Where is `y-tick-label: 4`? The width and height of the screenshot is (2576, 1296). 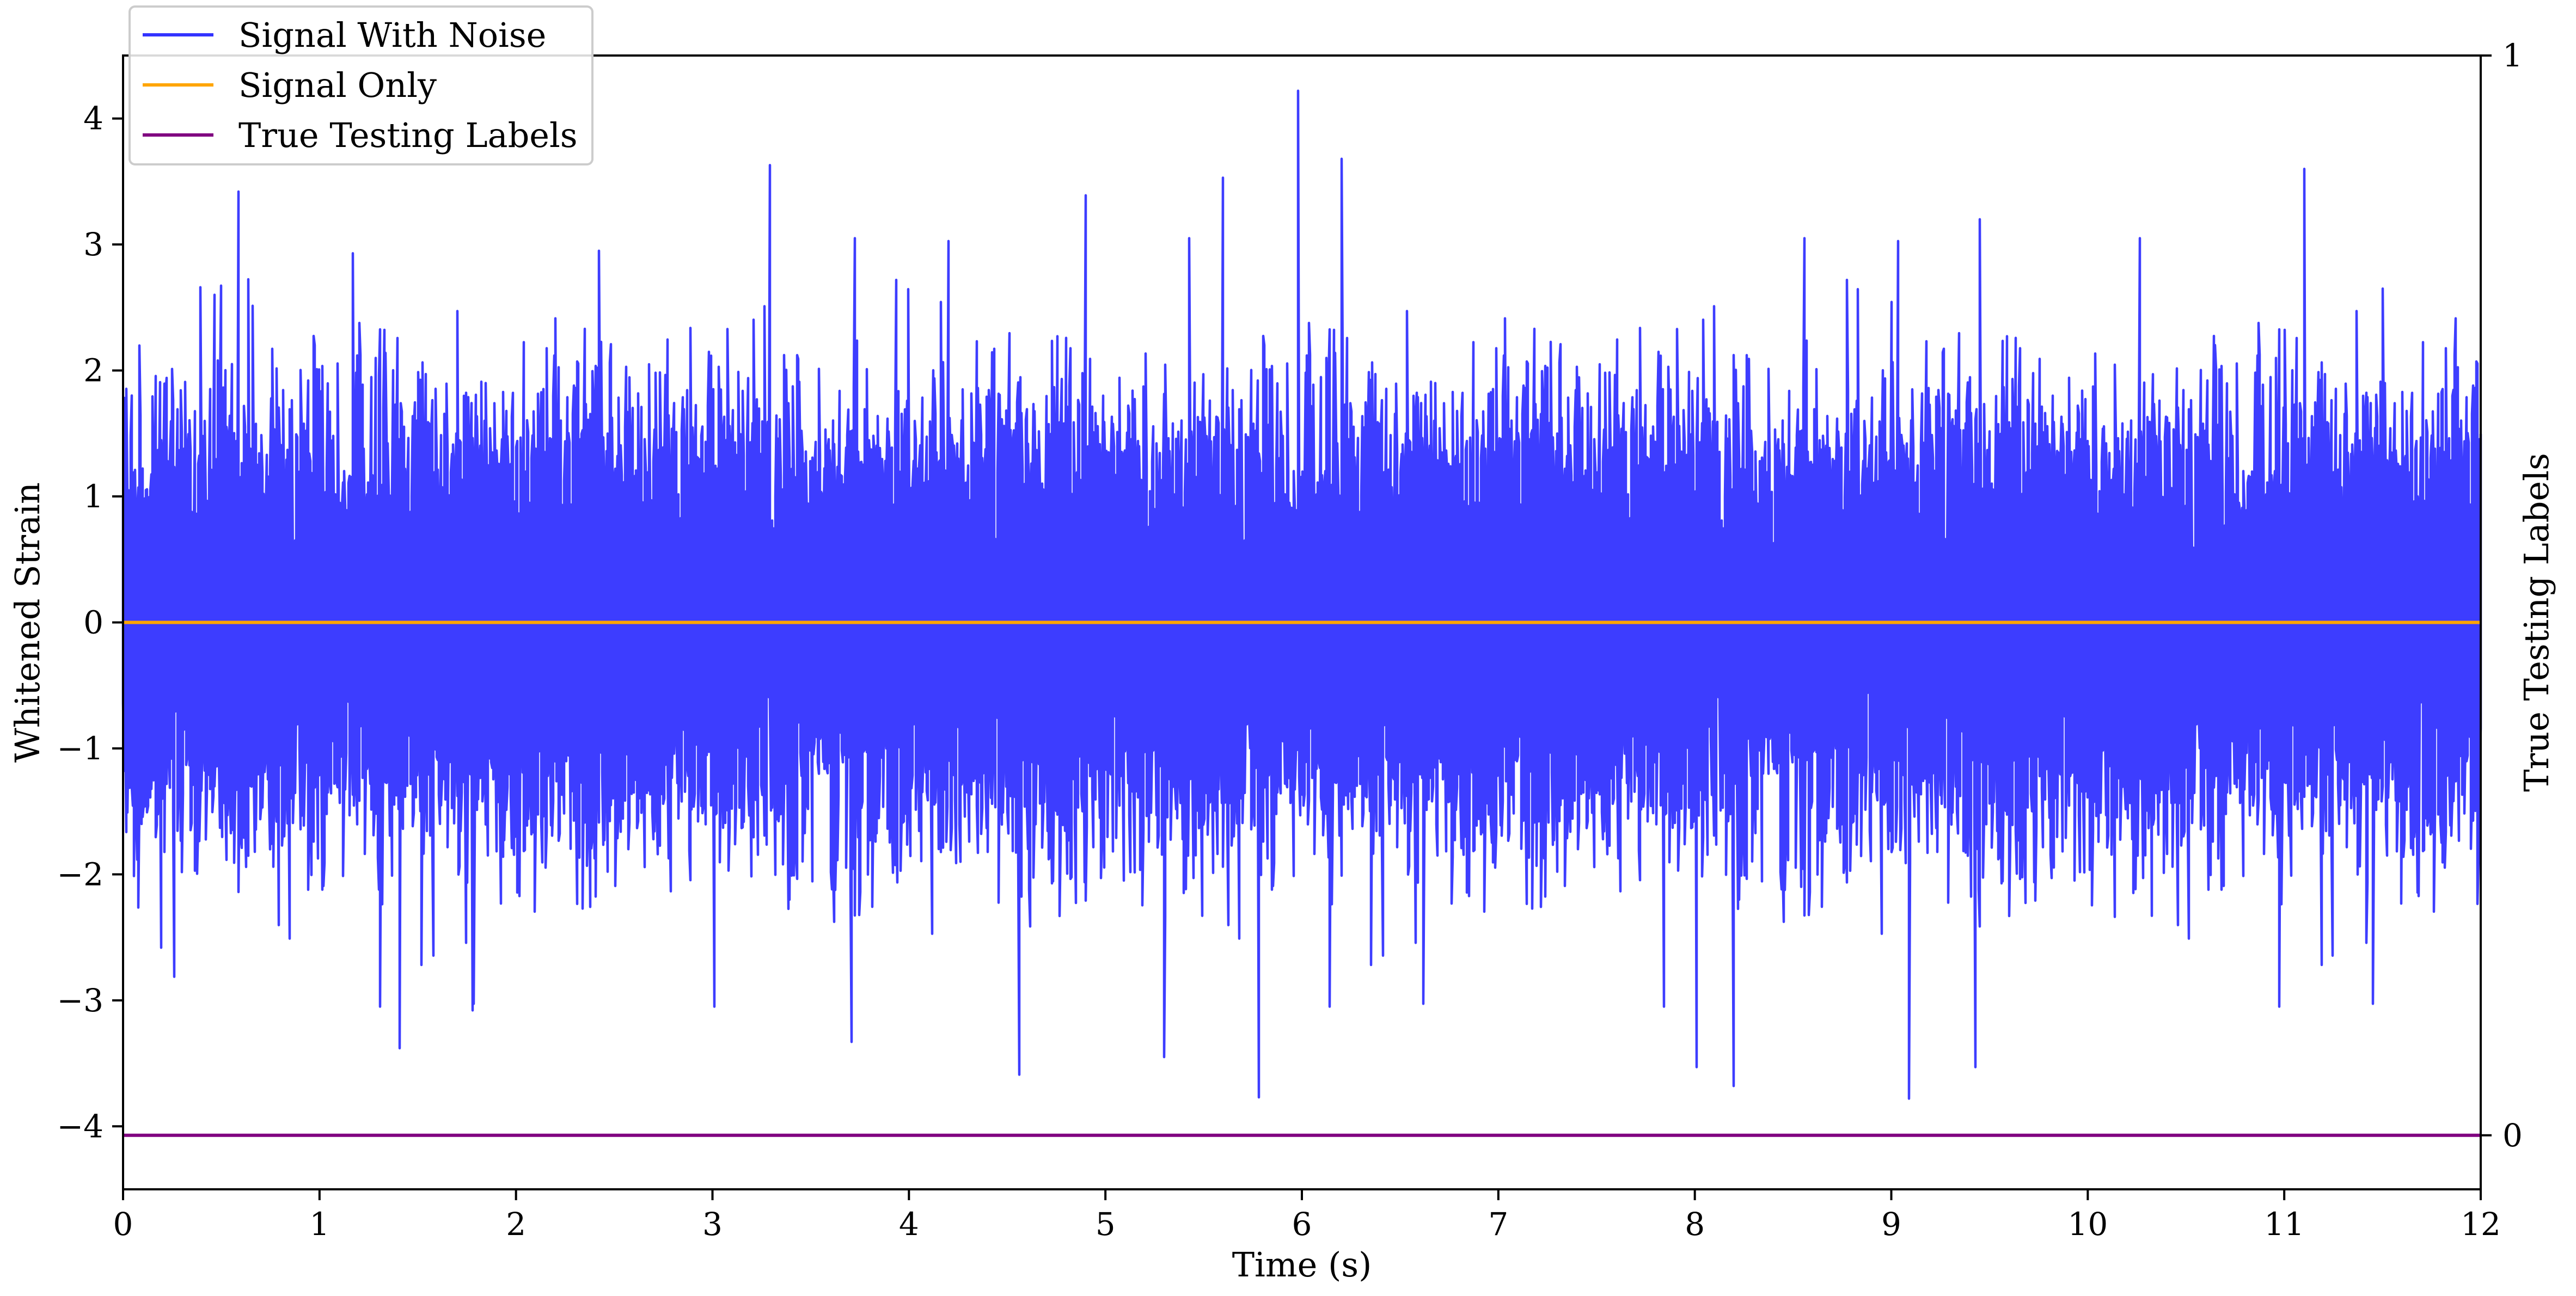 y-tick-label: 4 is located at coordinates (93, 119).